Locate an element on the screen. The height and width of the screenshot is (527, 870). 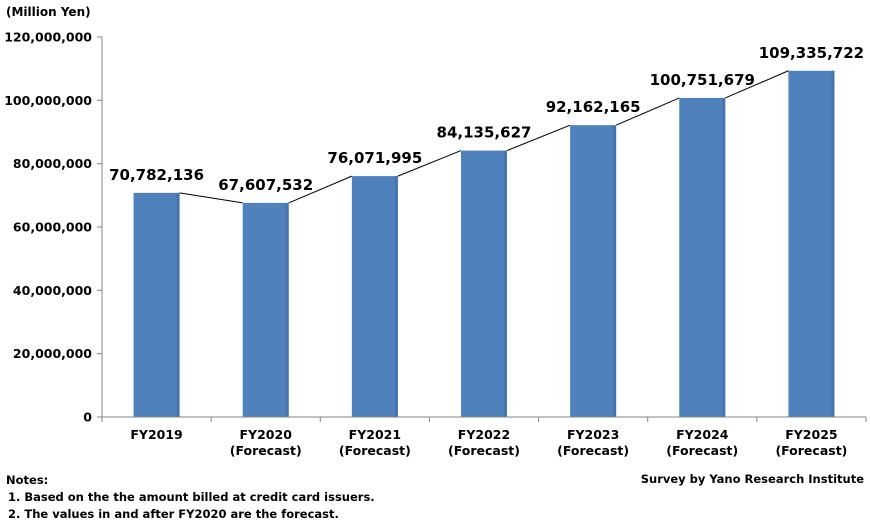
x-tick-label: FY2025 (Forecast) is located at coordinates (811, 442).